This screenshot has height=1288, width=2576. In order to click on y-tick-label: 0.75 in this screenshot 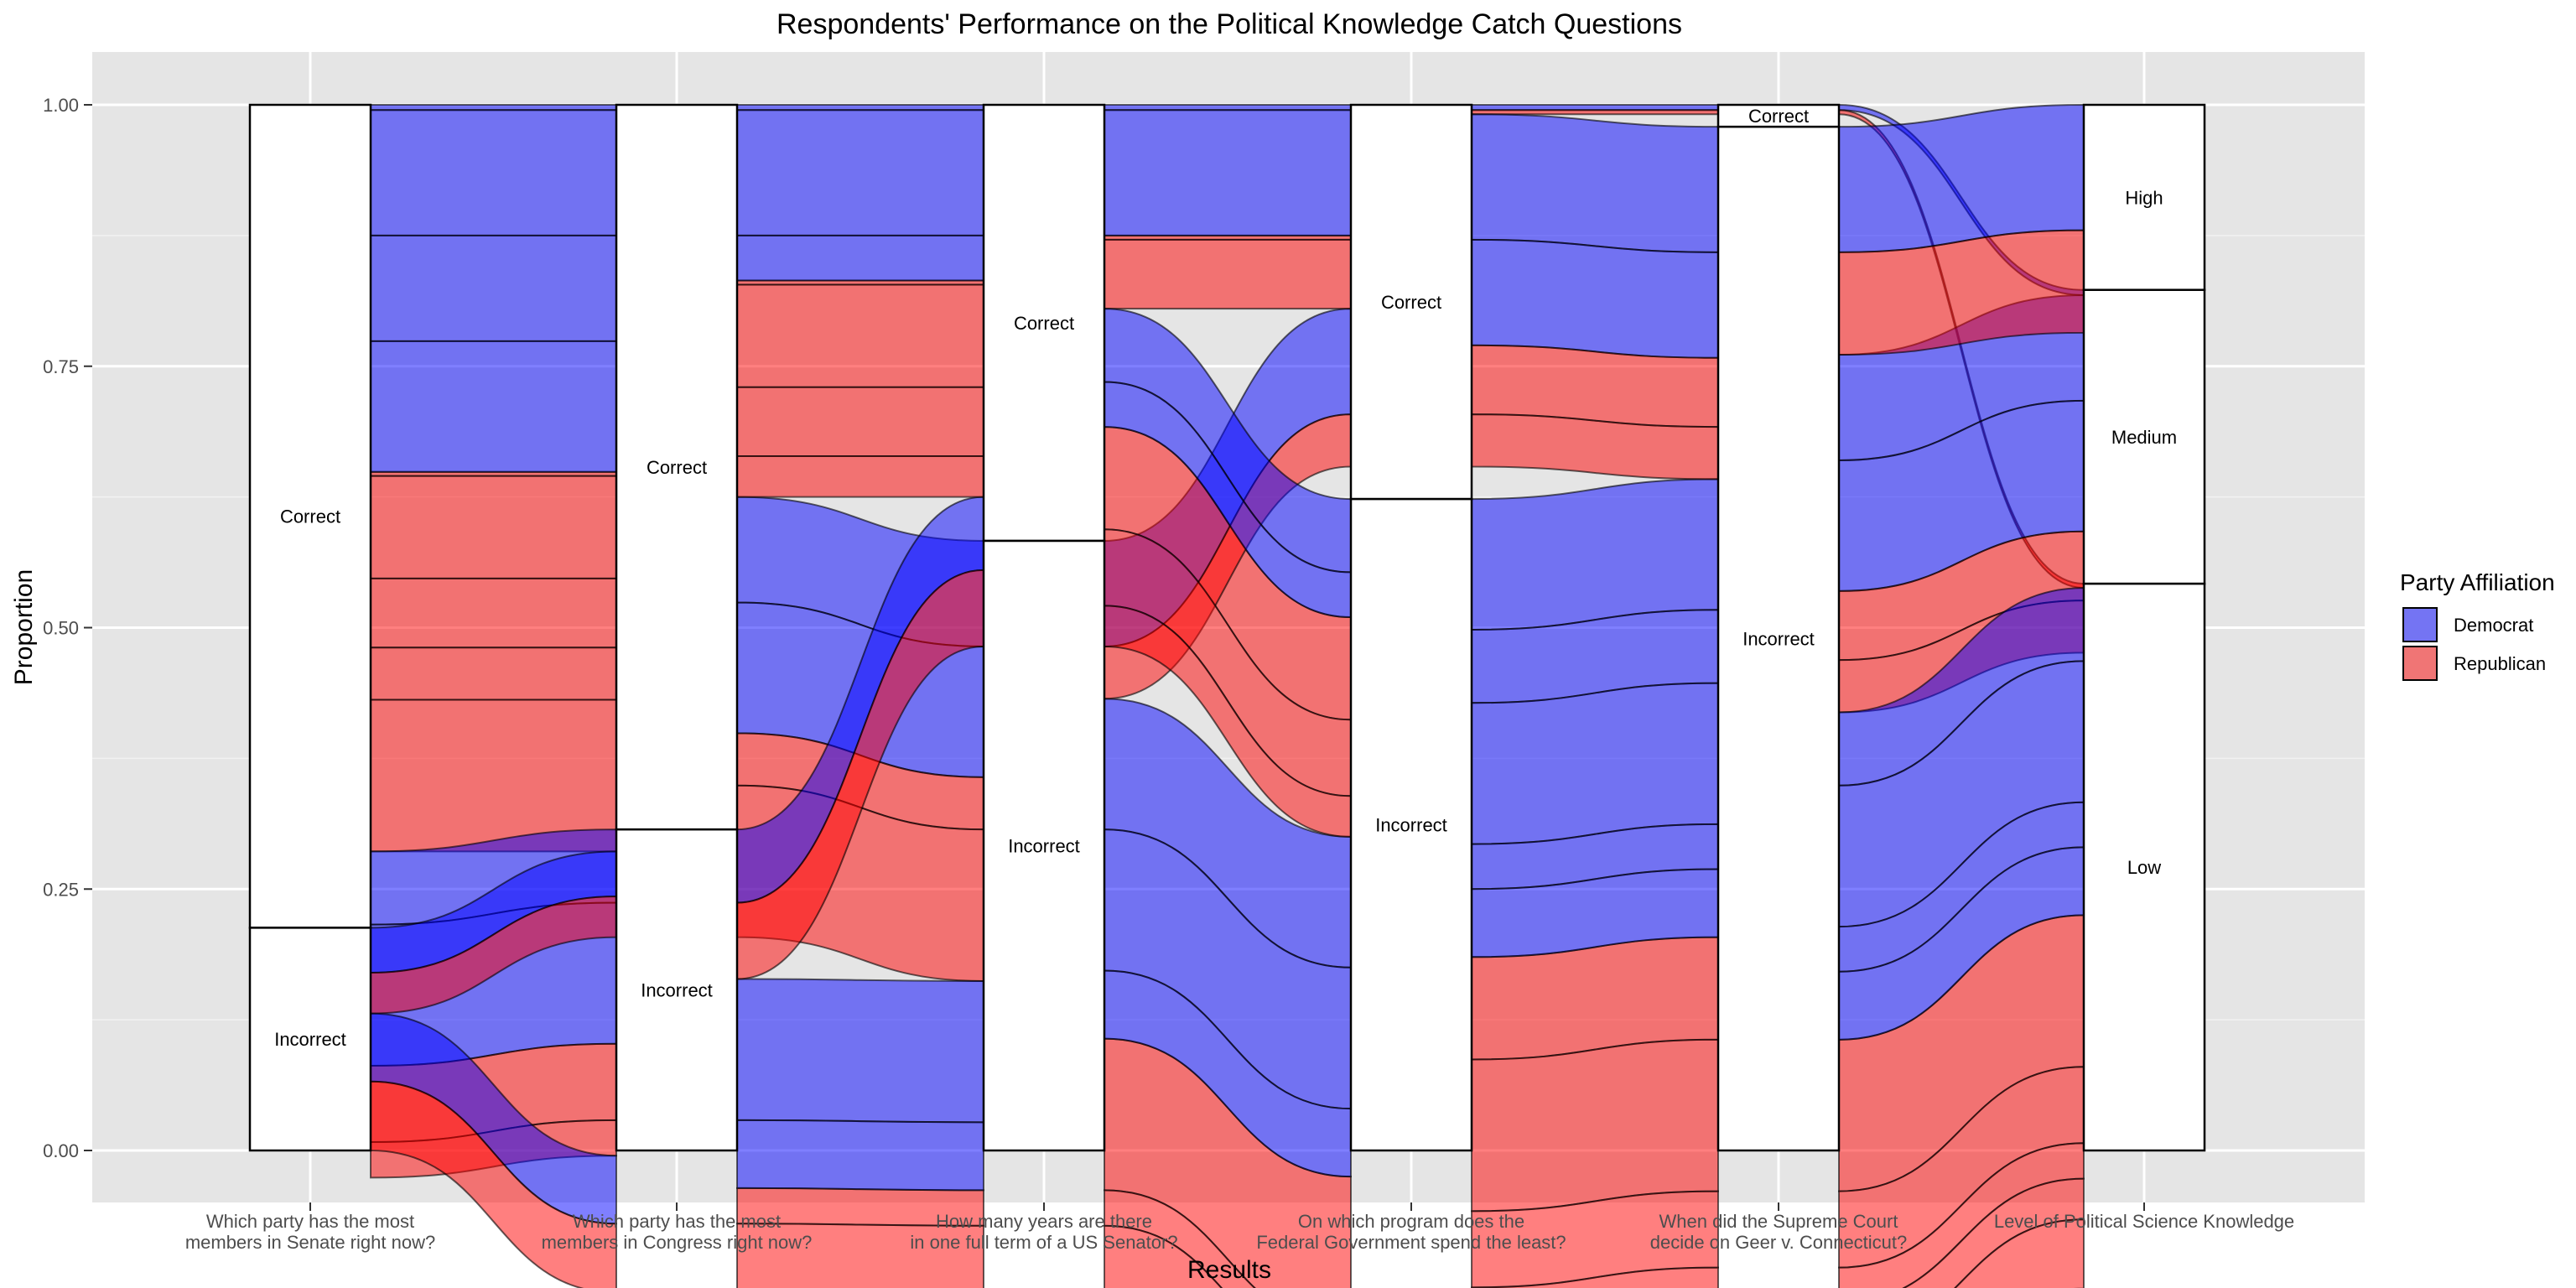, I will do `click(61, 366)`.